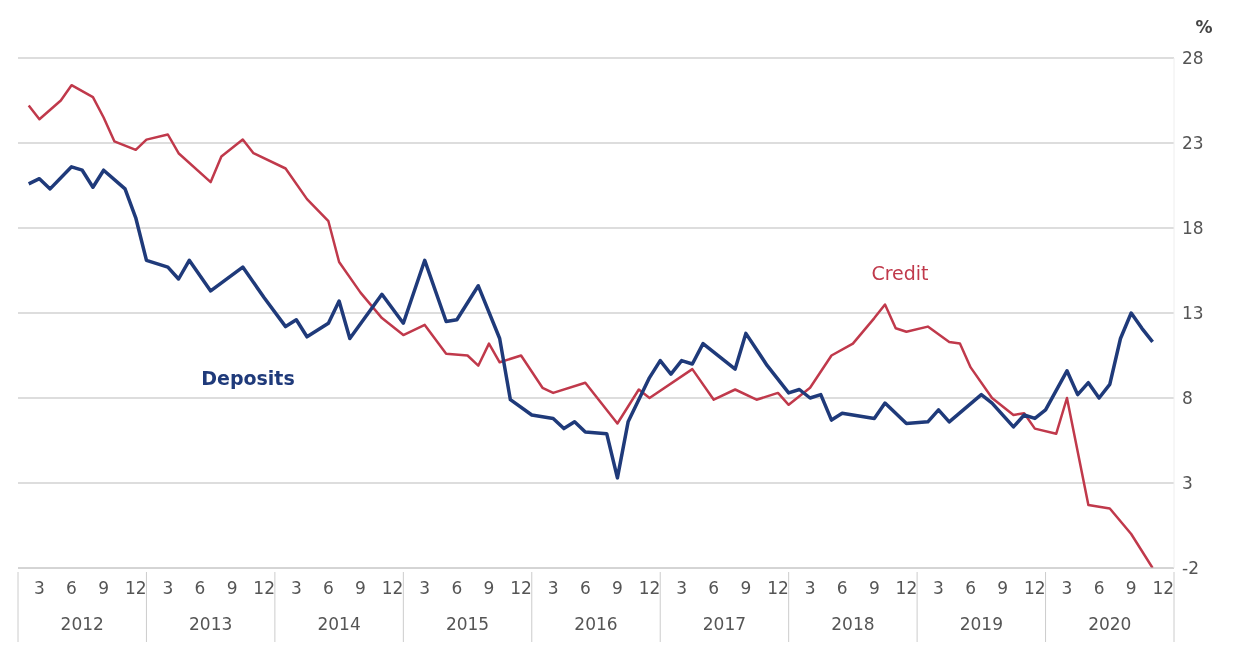  Describe the element at coordinates (596, 624) in the screenshot. I see `x2-tick-label: 2016` at that location.